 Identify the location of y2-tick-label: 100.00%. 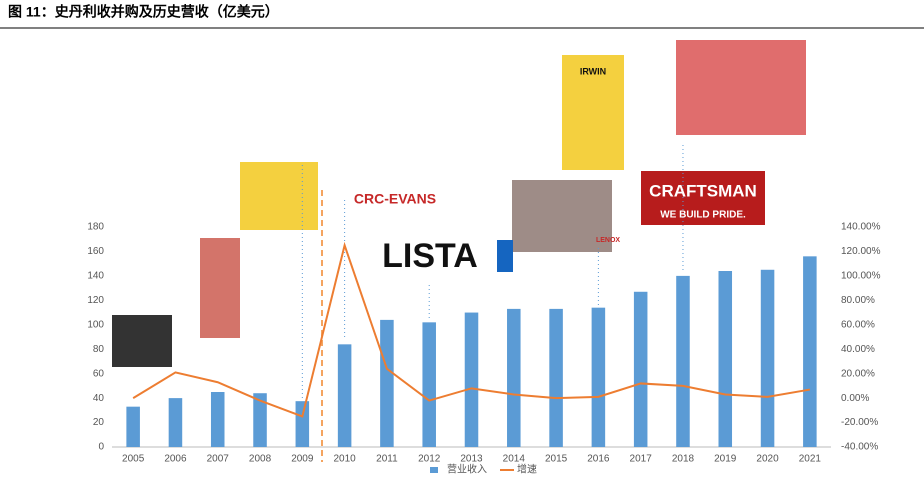
(861, 276).